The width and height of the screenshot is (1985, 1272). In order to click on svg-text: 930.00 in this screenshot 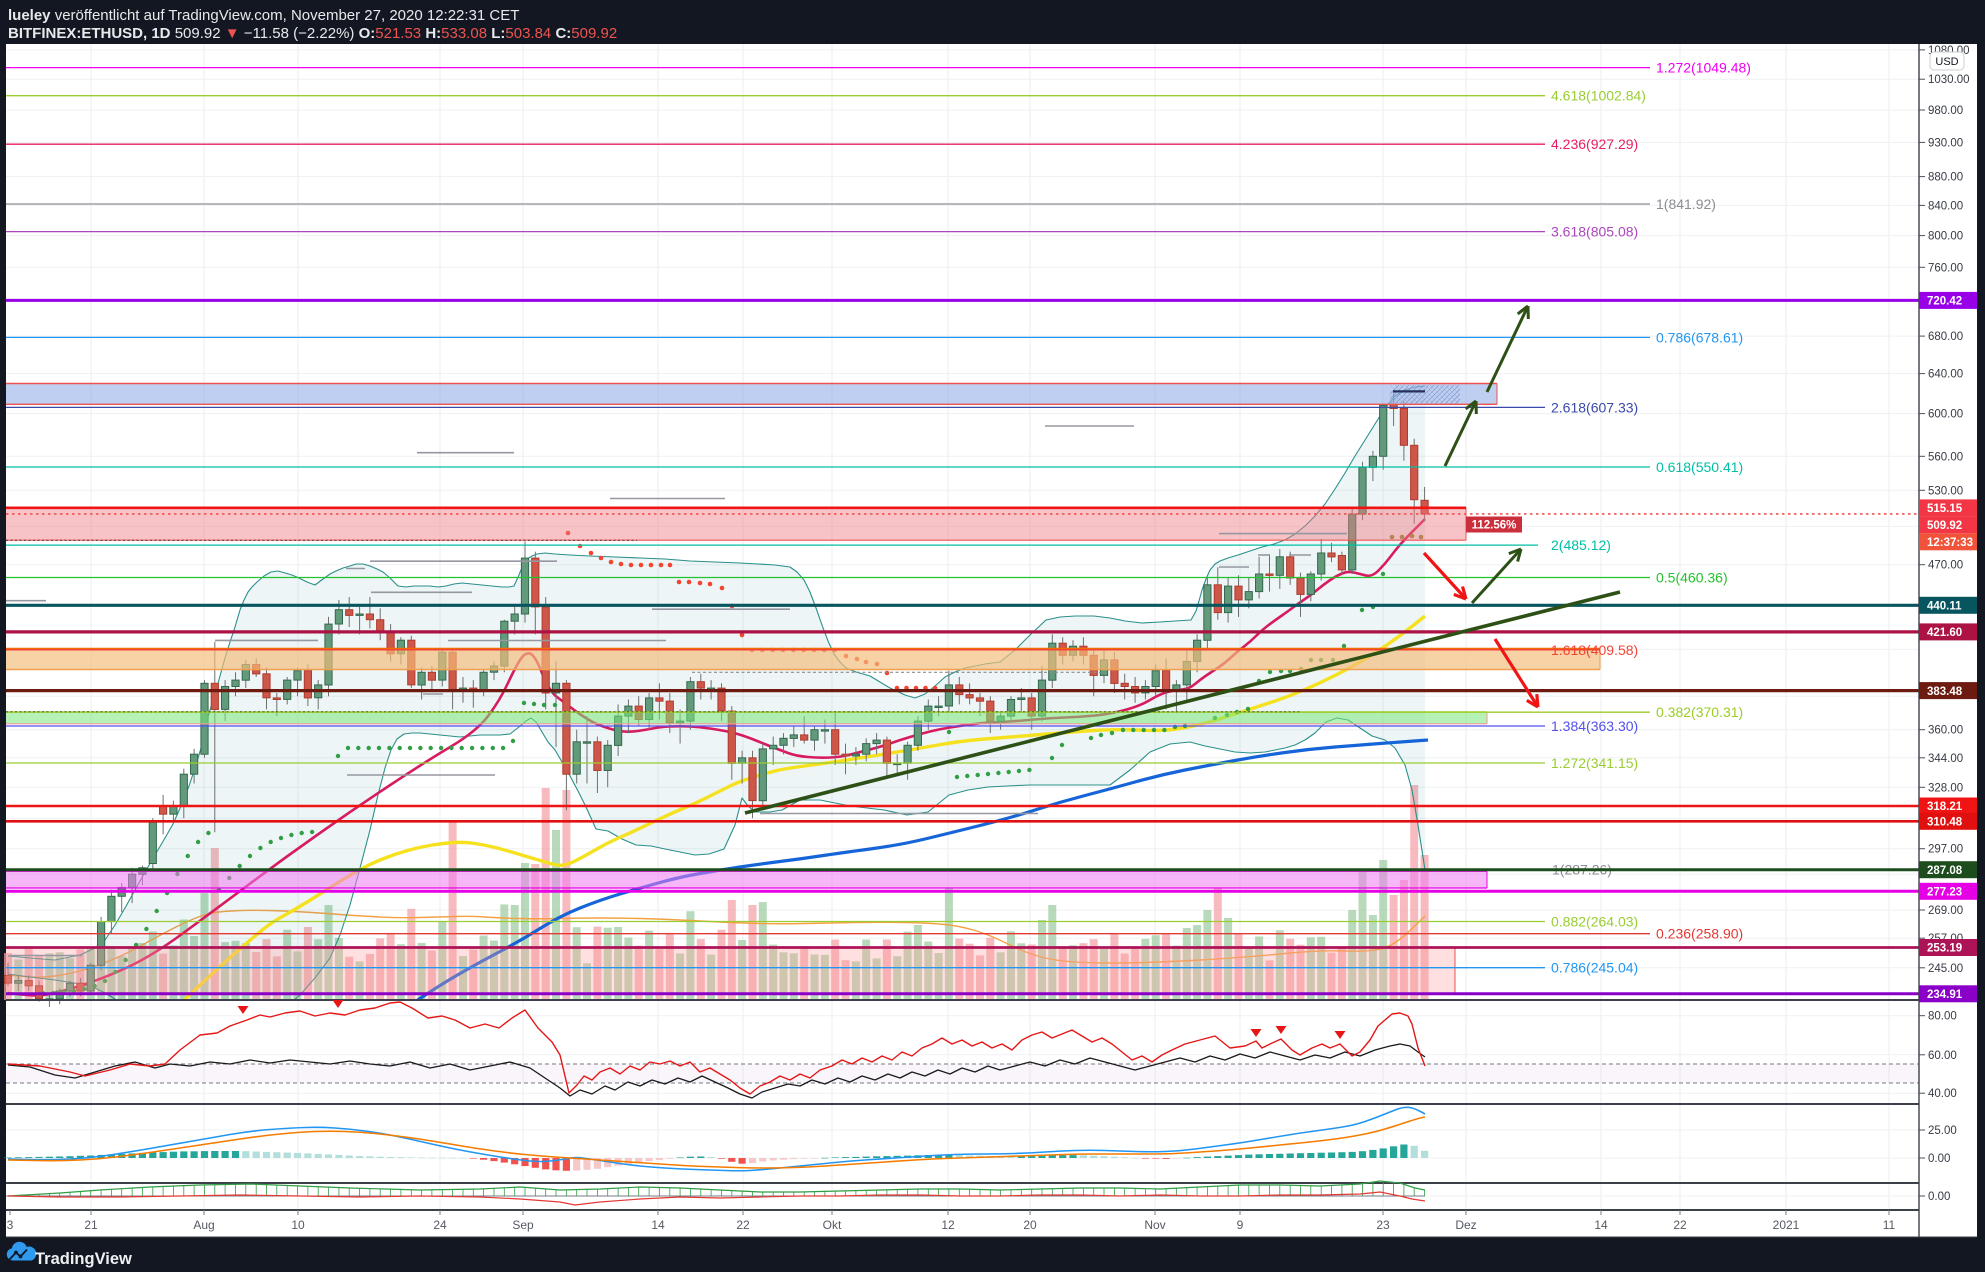, I will do `click(1945, 143)`.